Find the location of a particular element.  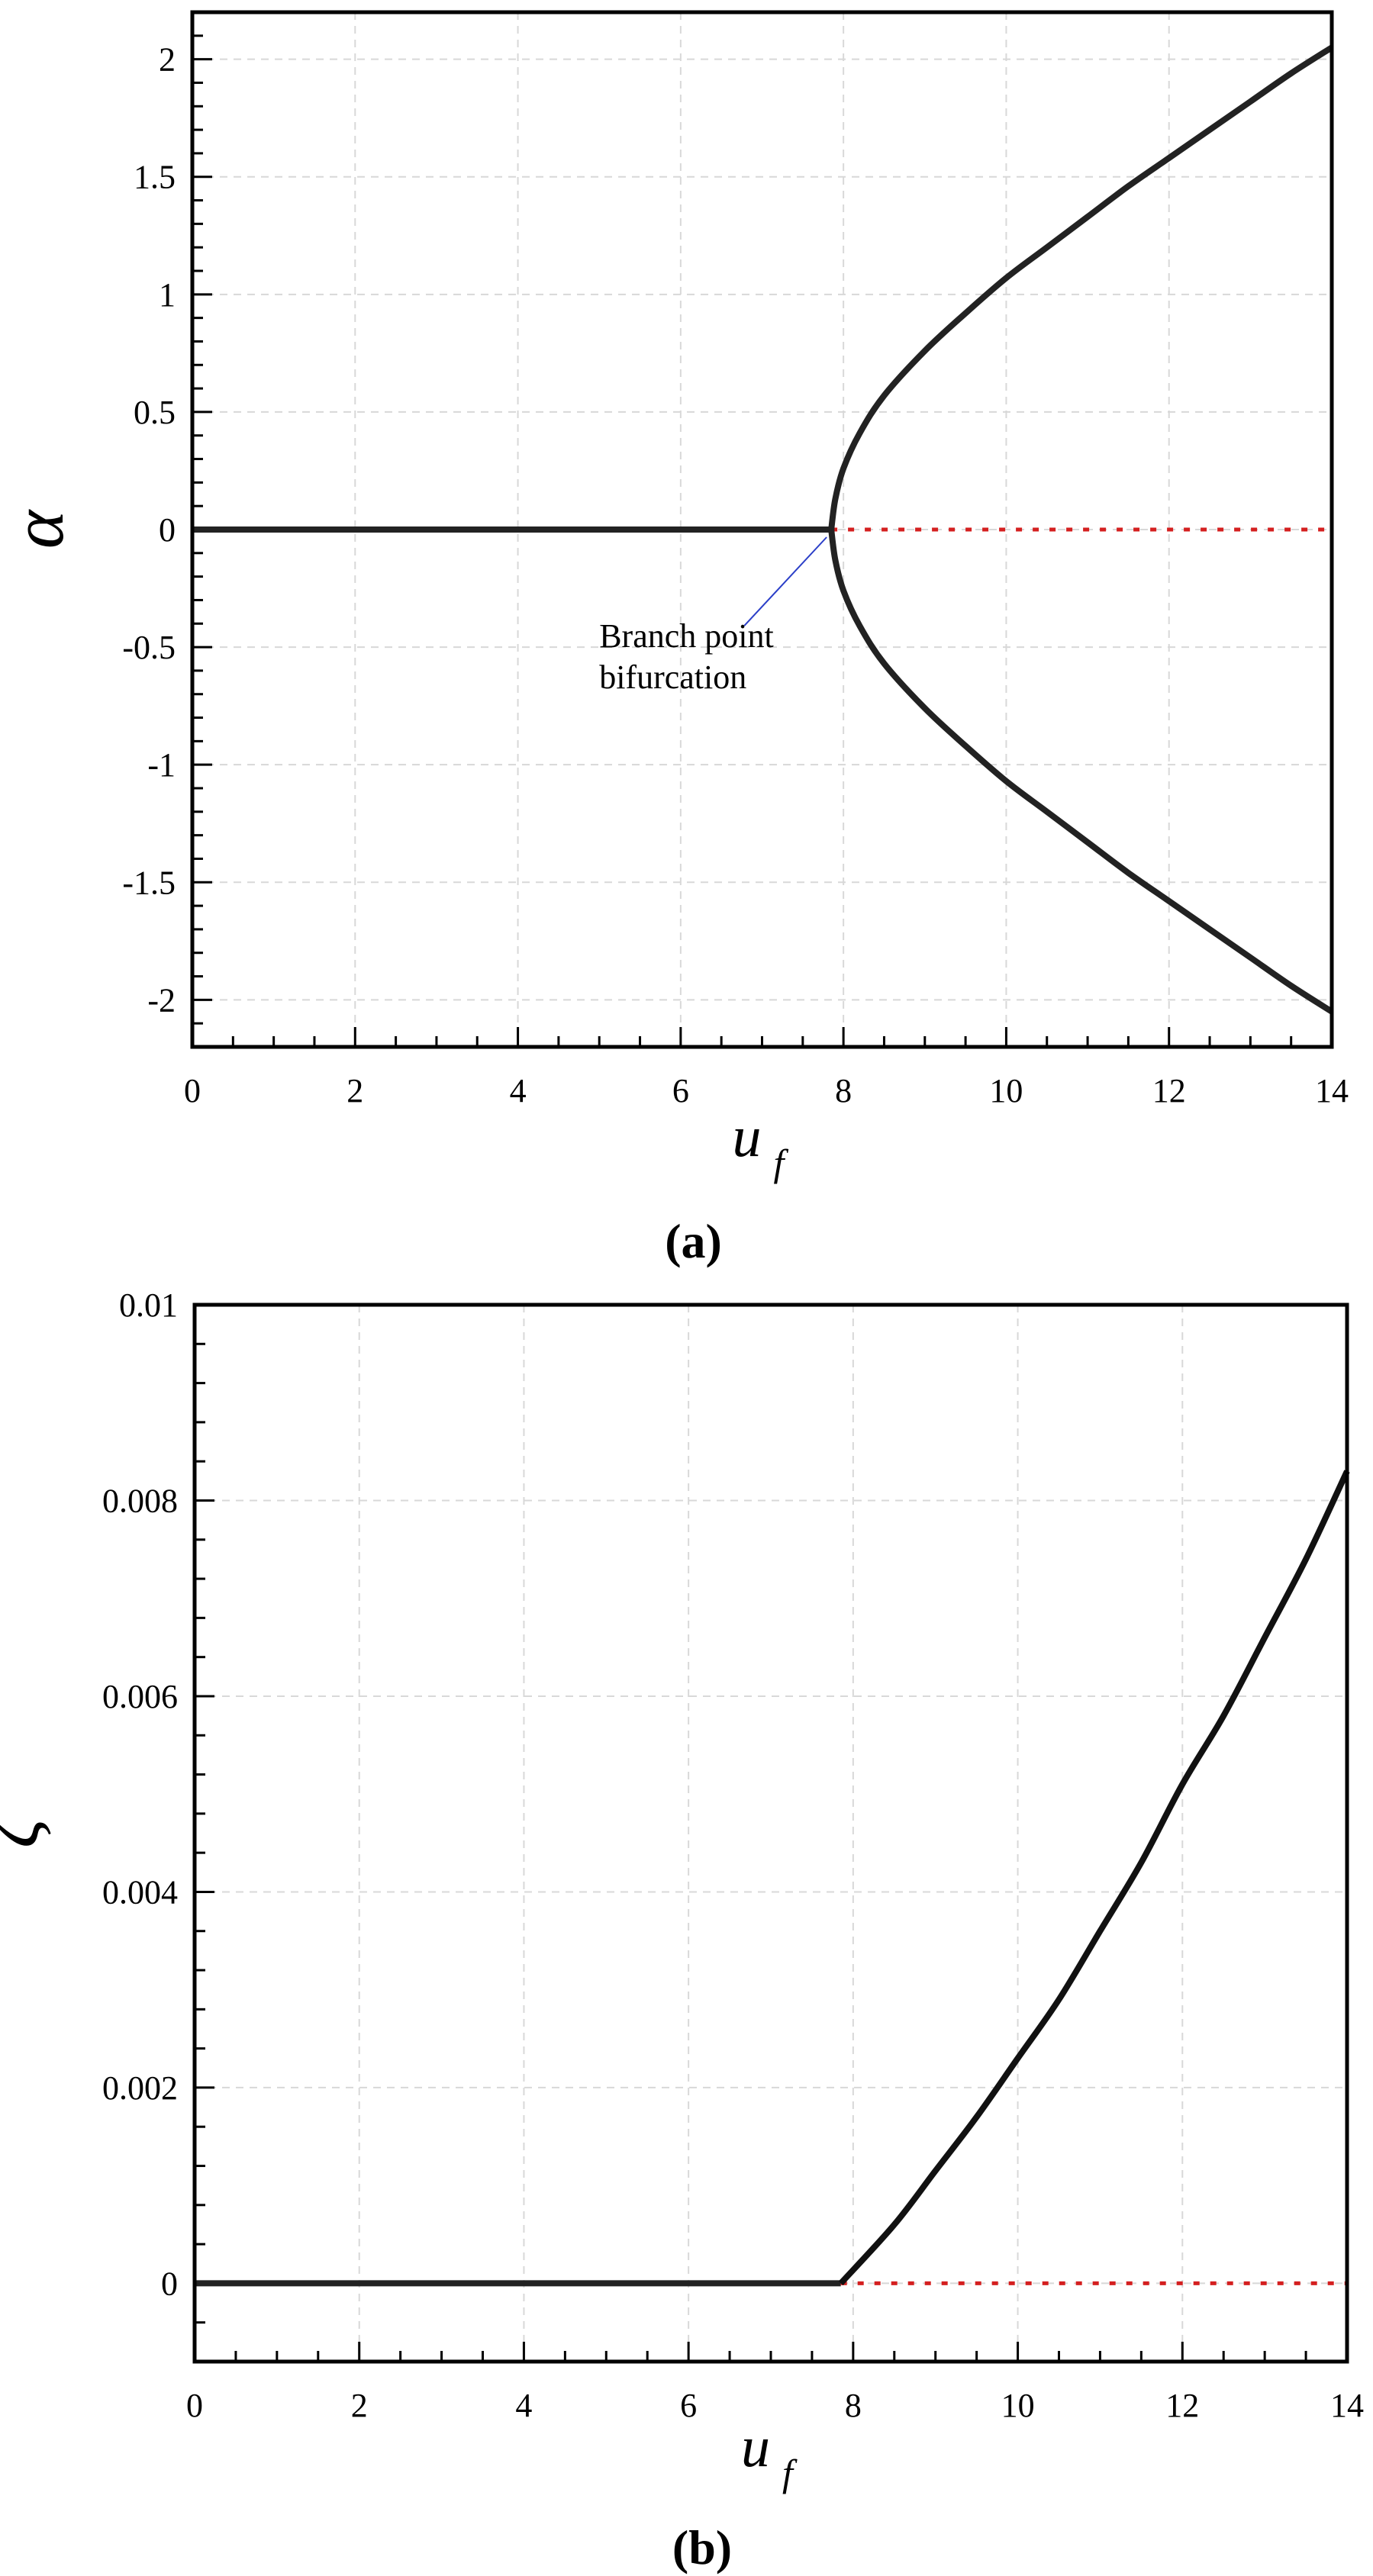

panel-caption: (a) is located at coordinates (693, 1241).